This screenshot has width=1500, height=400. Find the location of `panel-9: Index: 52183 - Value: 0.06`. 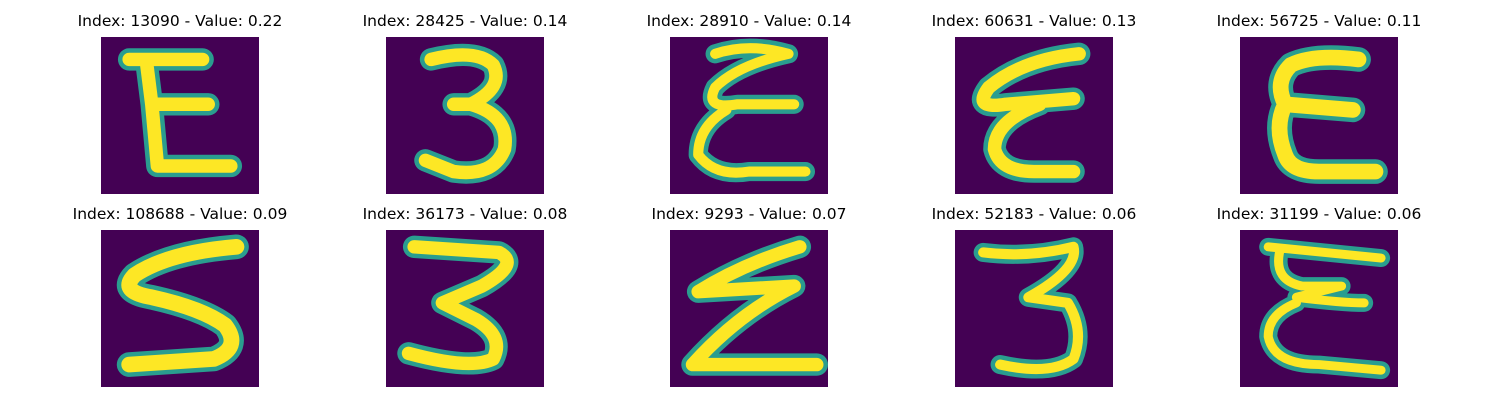

panel-9: Index: 52183 - Value: 0.06 is located at coordinates (1034, 294).